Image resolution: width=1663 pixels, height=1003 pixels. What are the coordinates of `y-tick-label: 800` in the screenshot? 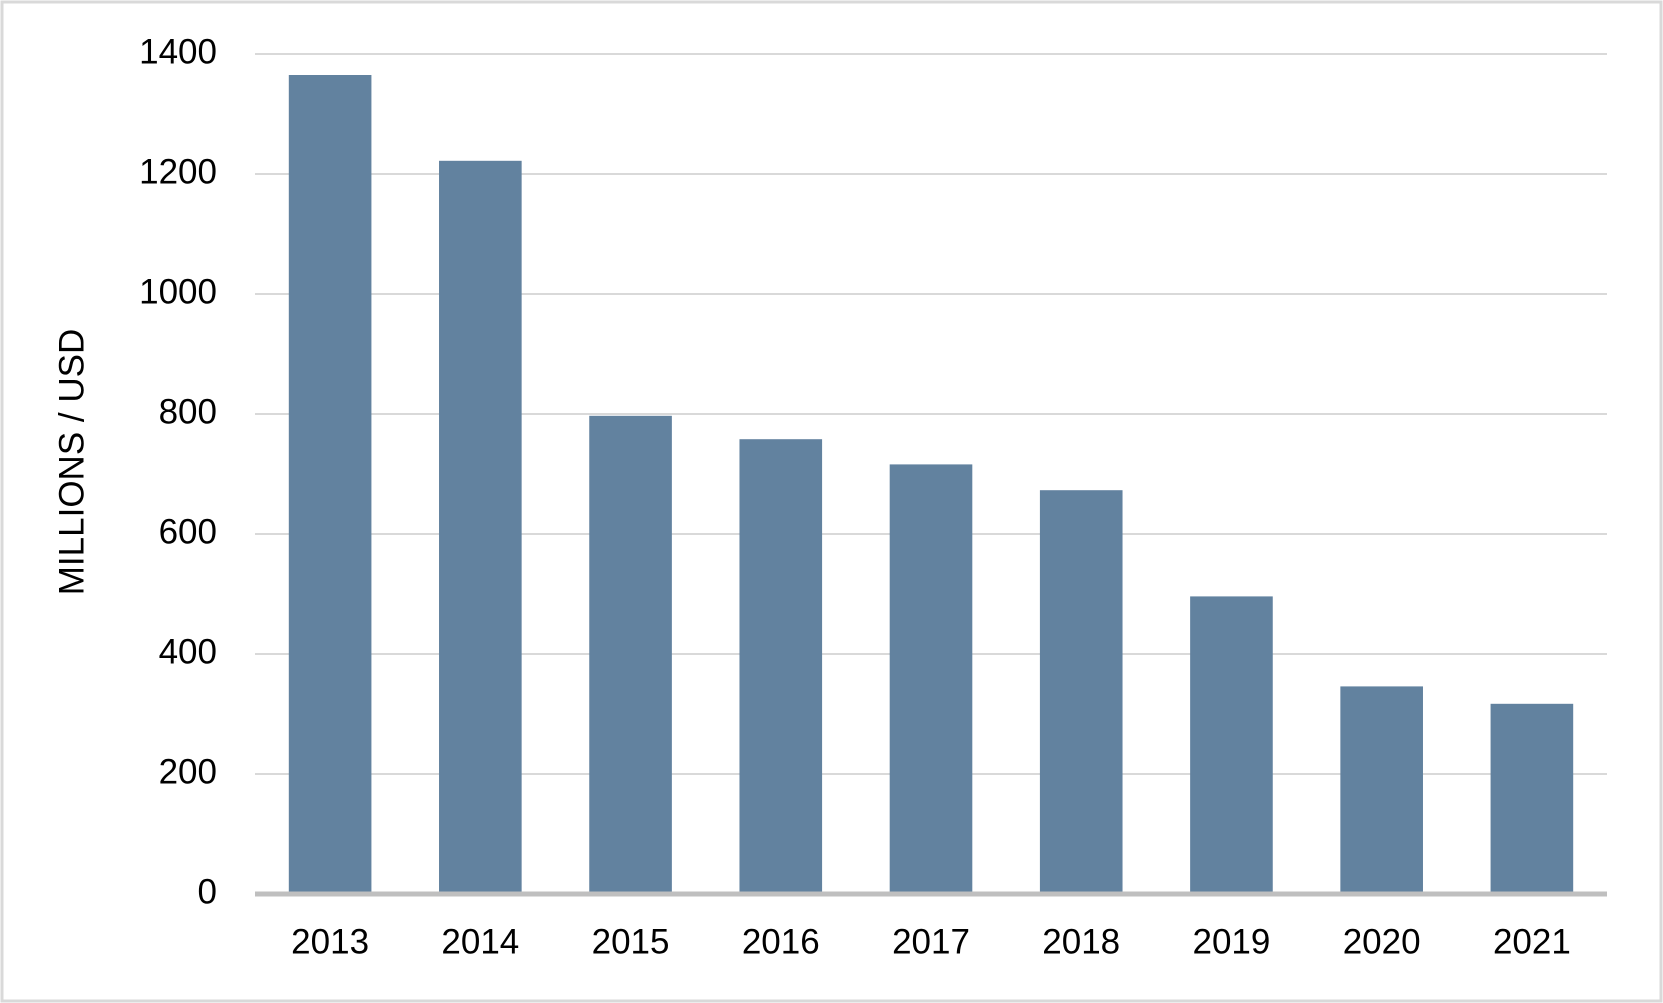 It's located at (188, 411).